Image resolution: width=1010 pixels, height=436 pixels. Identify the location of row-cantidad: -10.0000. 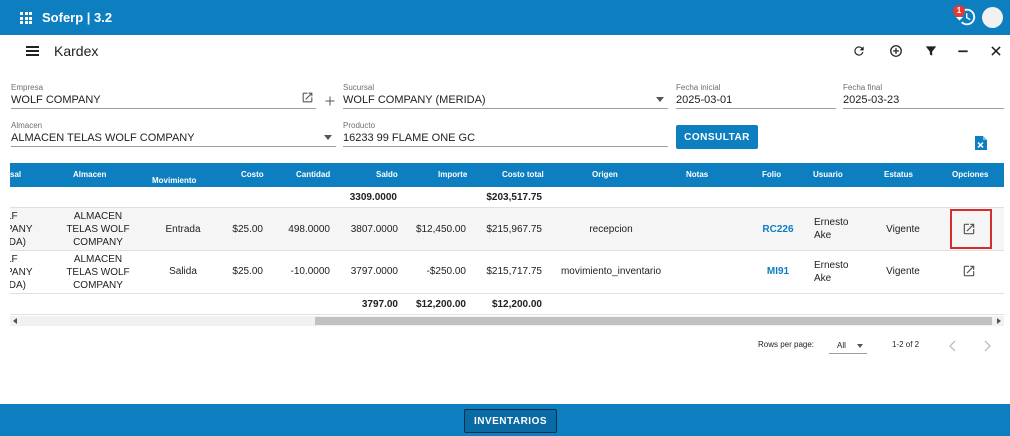
(310, 271).